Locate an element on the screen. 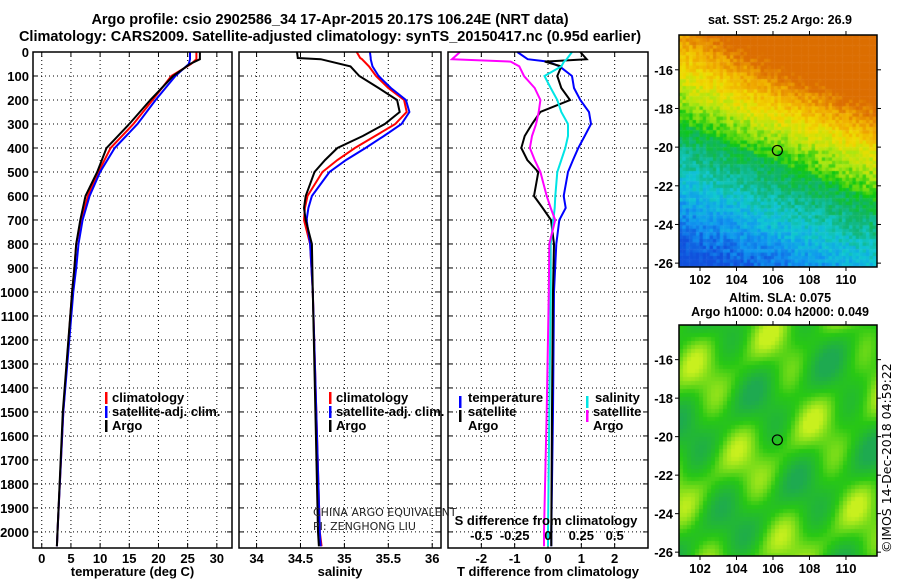 The width and height of the screenshot is (900, 580). map-frame is located at coordinates (778, 151).